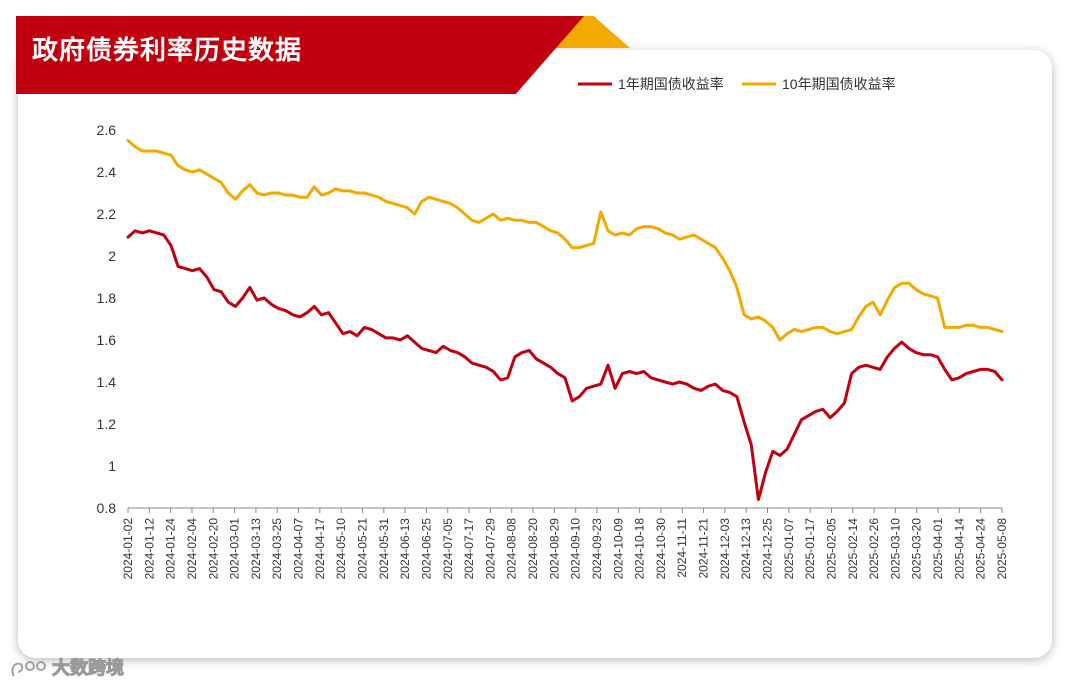  What do you see at coordinates (917, 549) in the screenshot?
I see `x-tick-label: 2025-03-20` at bounding box center [917, 549].